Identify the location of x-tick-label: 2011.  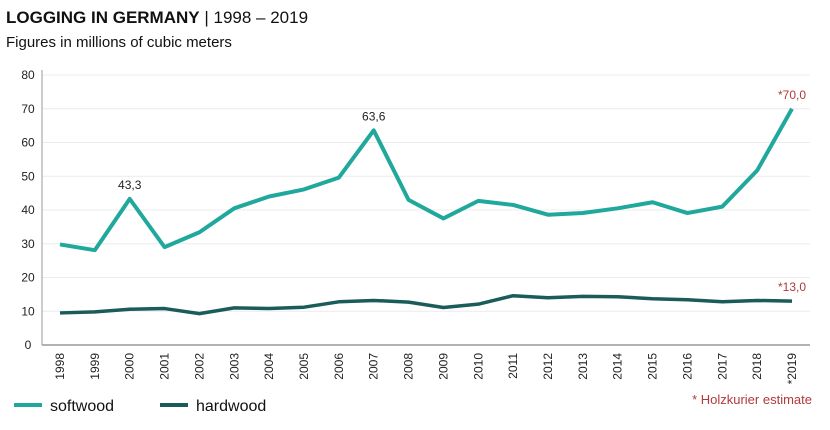
(513, 366).